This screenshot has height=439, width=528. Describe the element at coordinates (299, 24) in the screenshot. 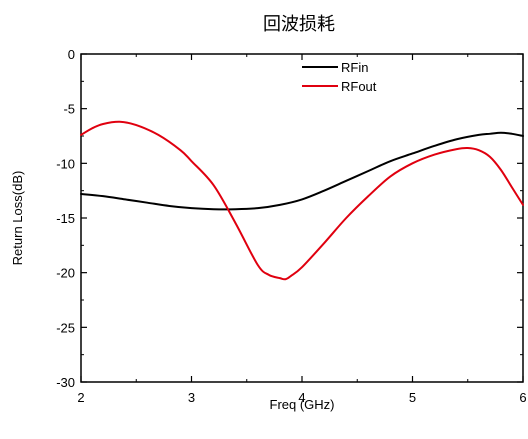

I see `chart-title: 回波损耗` at that location.